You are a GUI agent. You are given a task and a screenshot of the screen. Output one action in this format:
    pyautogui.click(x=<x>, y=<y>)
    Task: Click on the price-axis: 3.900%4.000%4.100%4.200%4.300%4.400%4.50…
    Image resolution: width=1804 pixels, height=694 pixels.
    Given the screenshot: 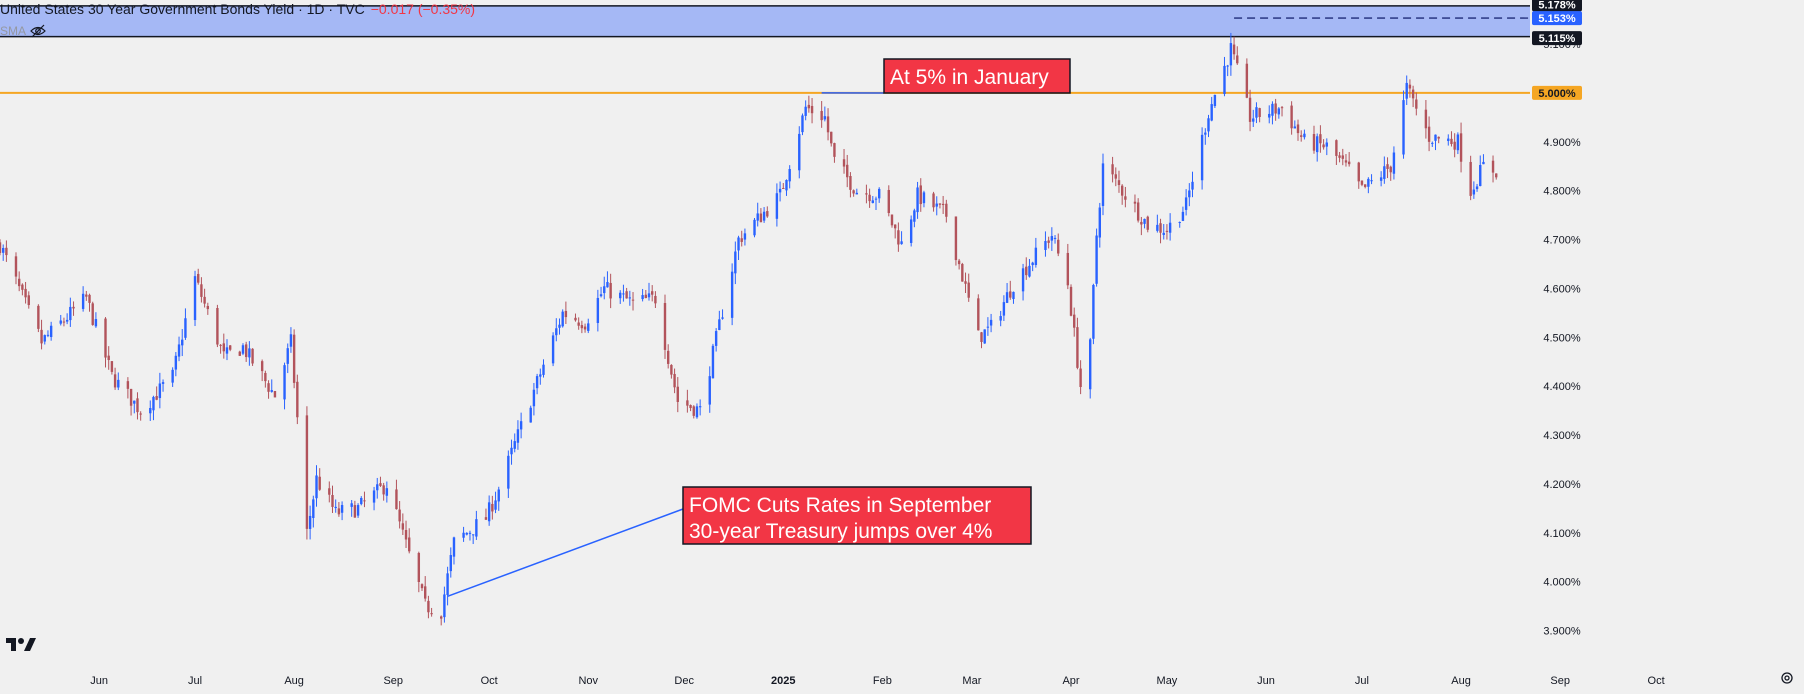 What is the action you would take?
    pyautogui.click(x=1557, y=319)
    